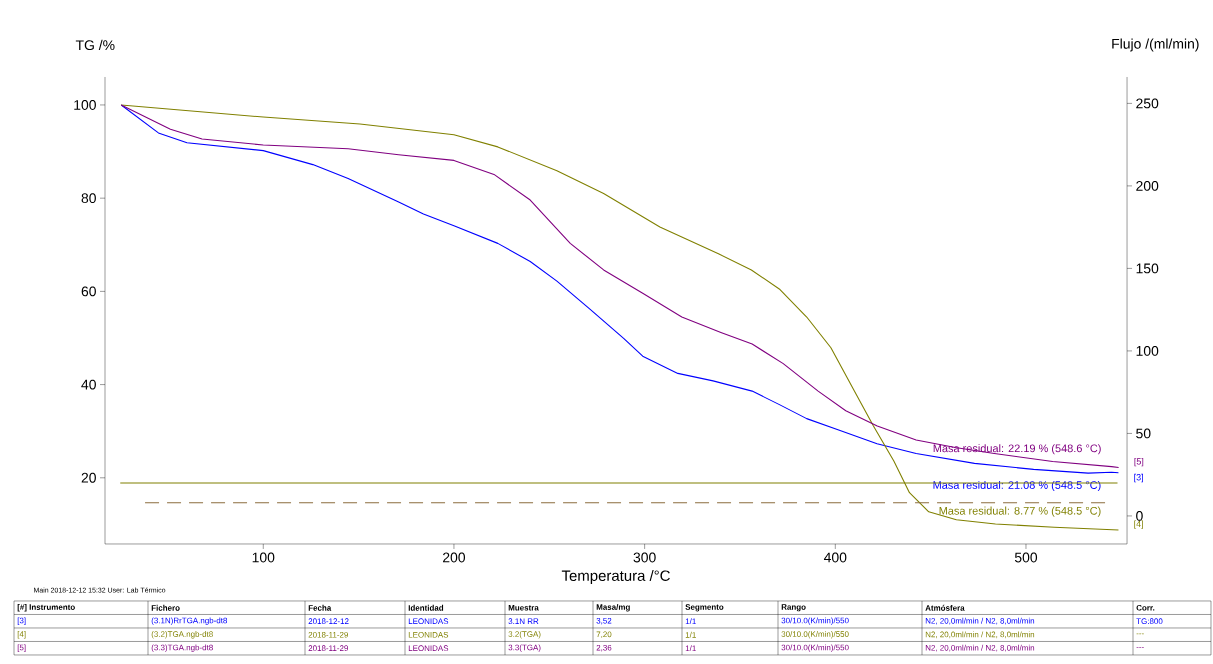 The image size is (1213, 664). What do you see at coordinates (263, 557) in the screenshot?
I see `x-tick-label: 100` at bounding box center [263, 557].